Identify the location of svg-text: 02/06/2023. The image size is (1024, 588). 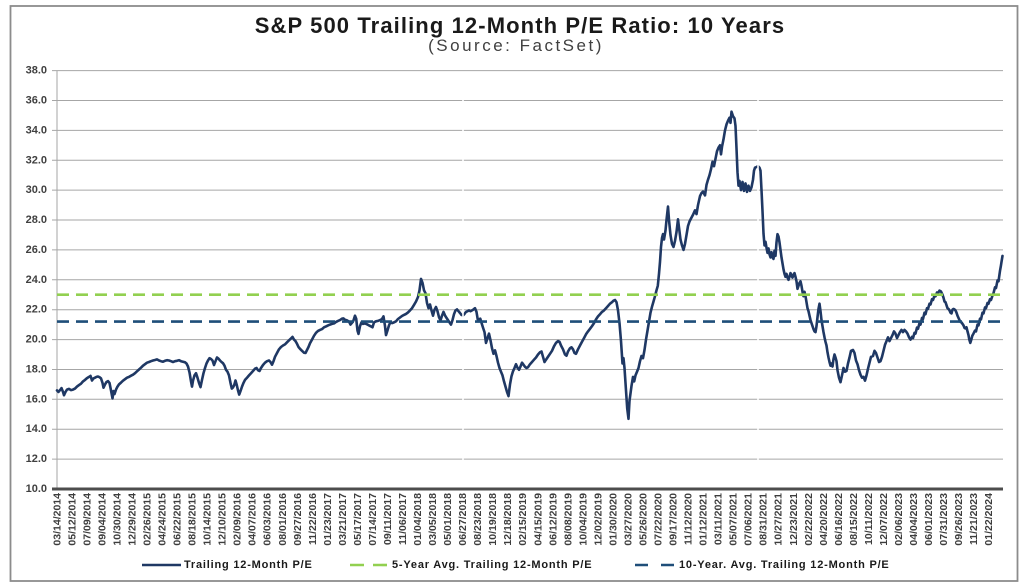
(899, 519).